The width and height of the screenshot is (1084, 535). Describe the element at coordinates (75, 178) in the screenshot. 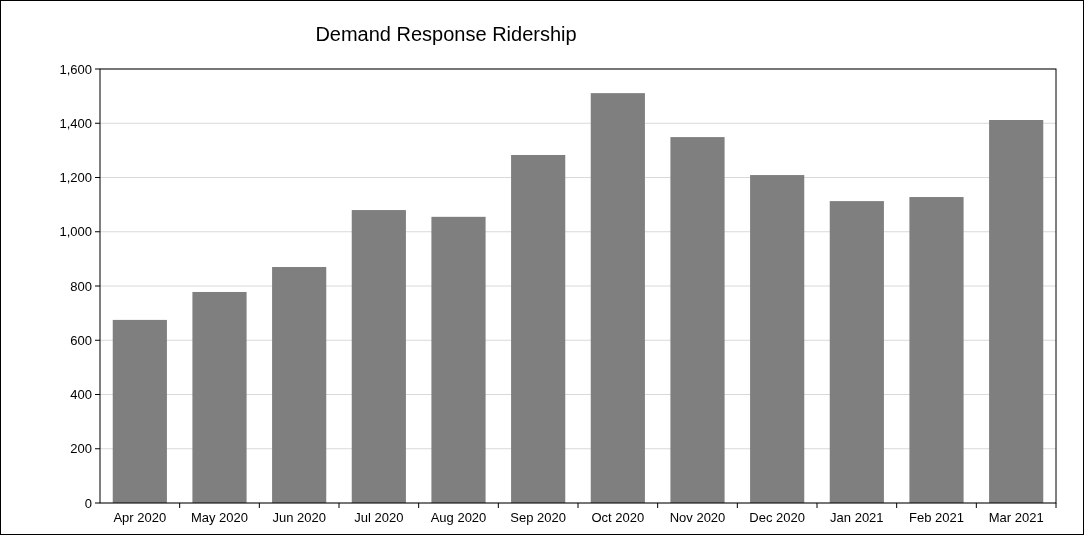

I see `y-tick-label: 1,200` at that location.